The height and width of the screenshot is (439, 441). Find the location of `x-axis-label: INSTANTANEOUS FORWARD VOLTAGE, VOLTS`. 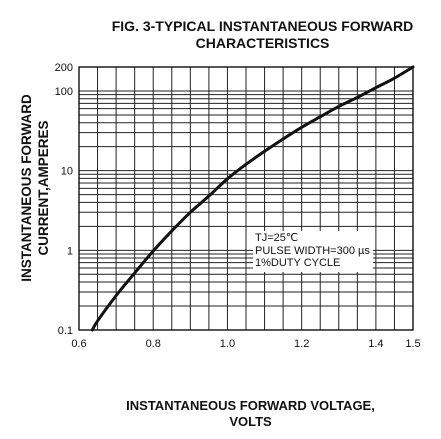

x-axis-label: INSTANTANEOUS FORWARD VOLTAGE, VOLTS is located at coordinates (250, 414).